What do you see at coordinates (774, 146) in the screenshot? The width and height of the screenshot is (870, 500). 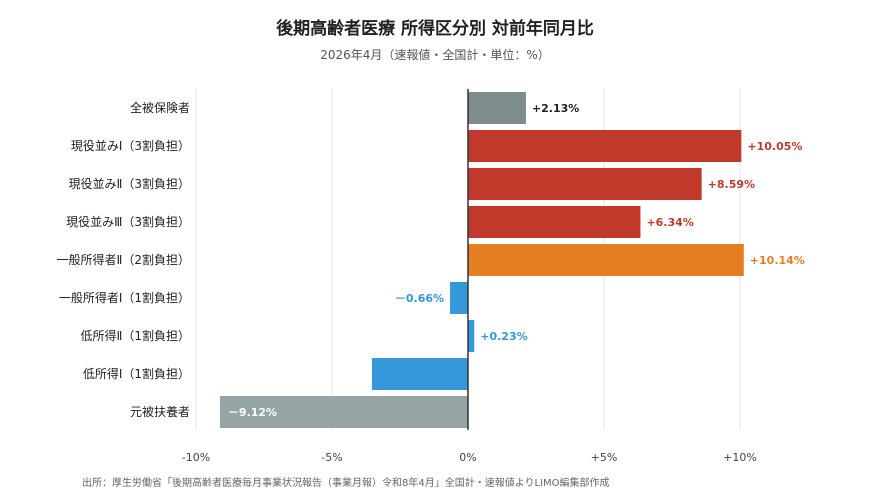 I see `value-label: +10.05%` at bounding box center [774, 146].